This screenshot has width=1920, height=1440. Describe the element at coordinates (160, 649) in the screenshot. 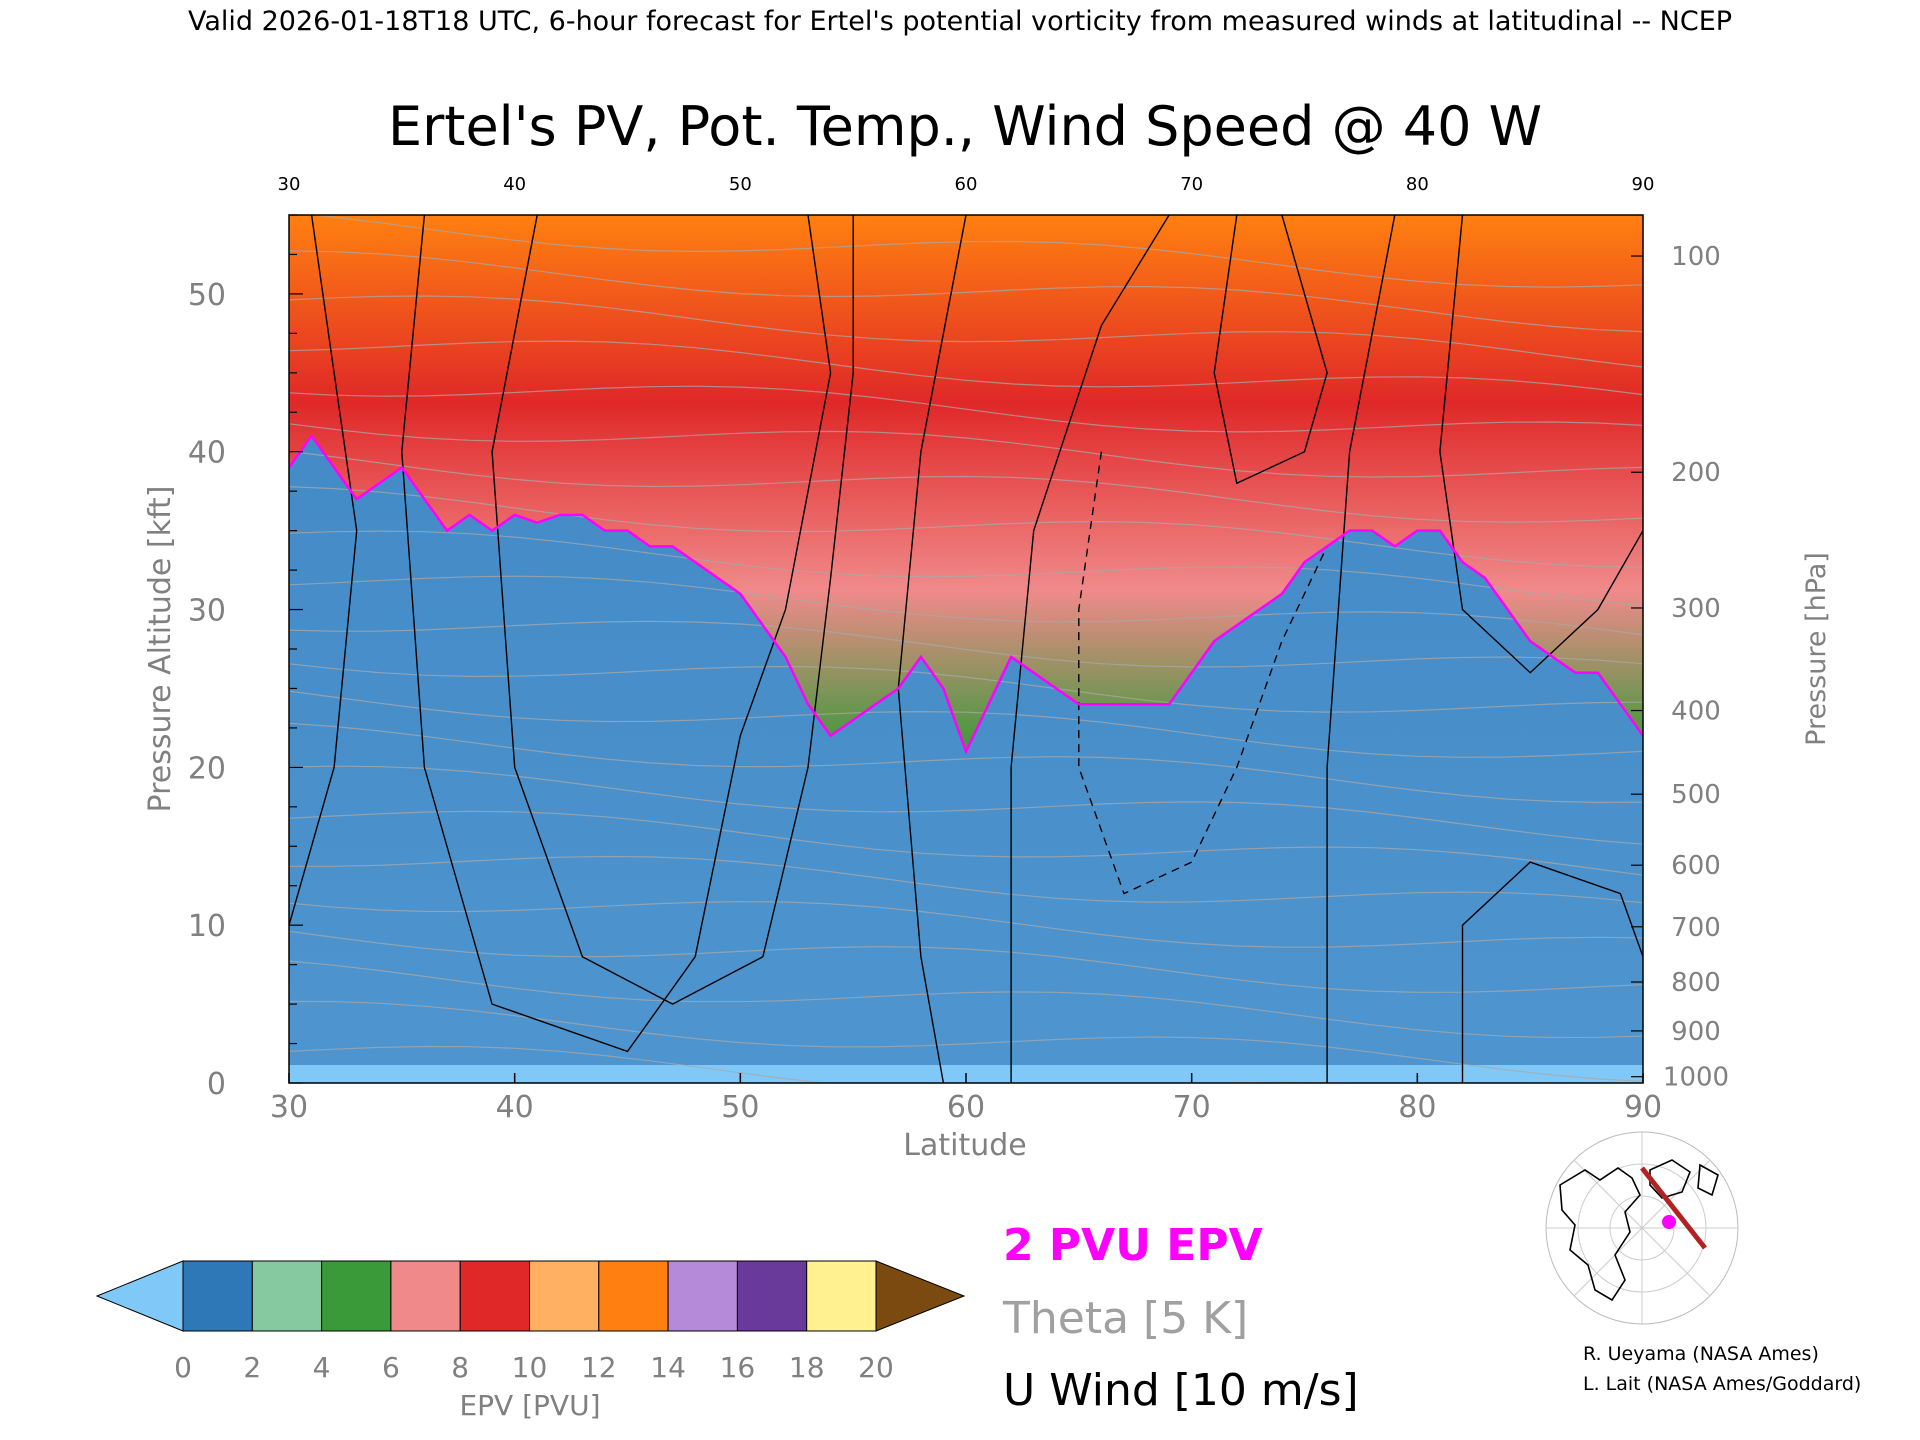

I see `y-axis-label: Pressure Altitude [kft]` at that location.